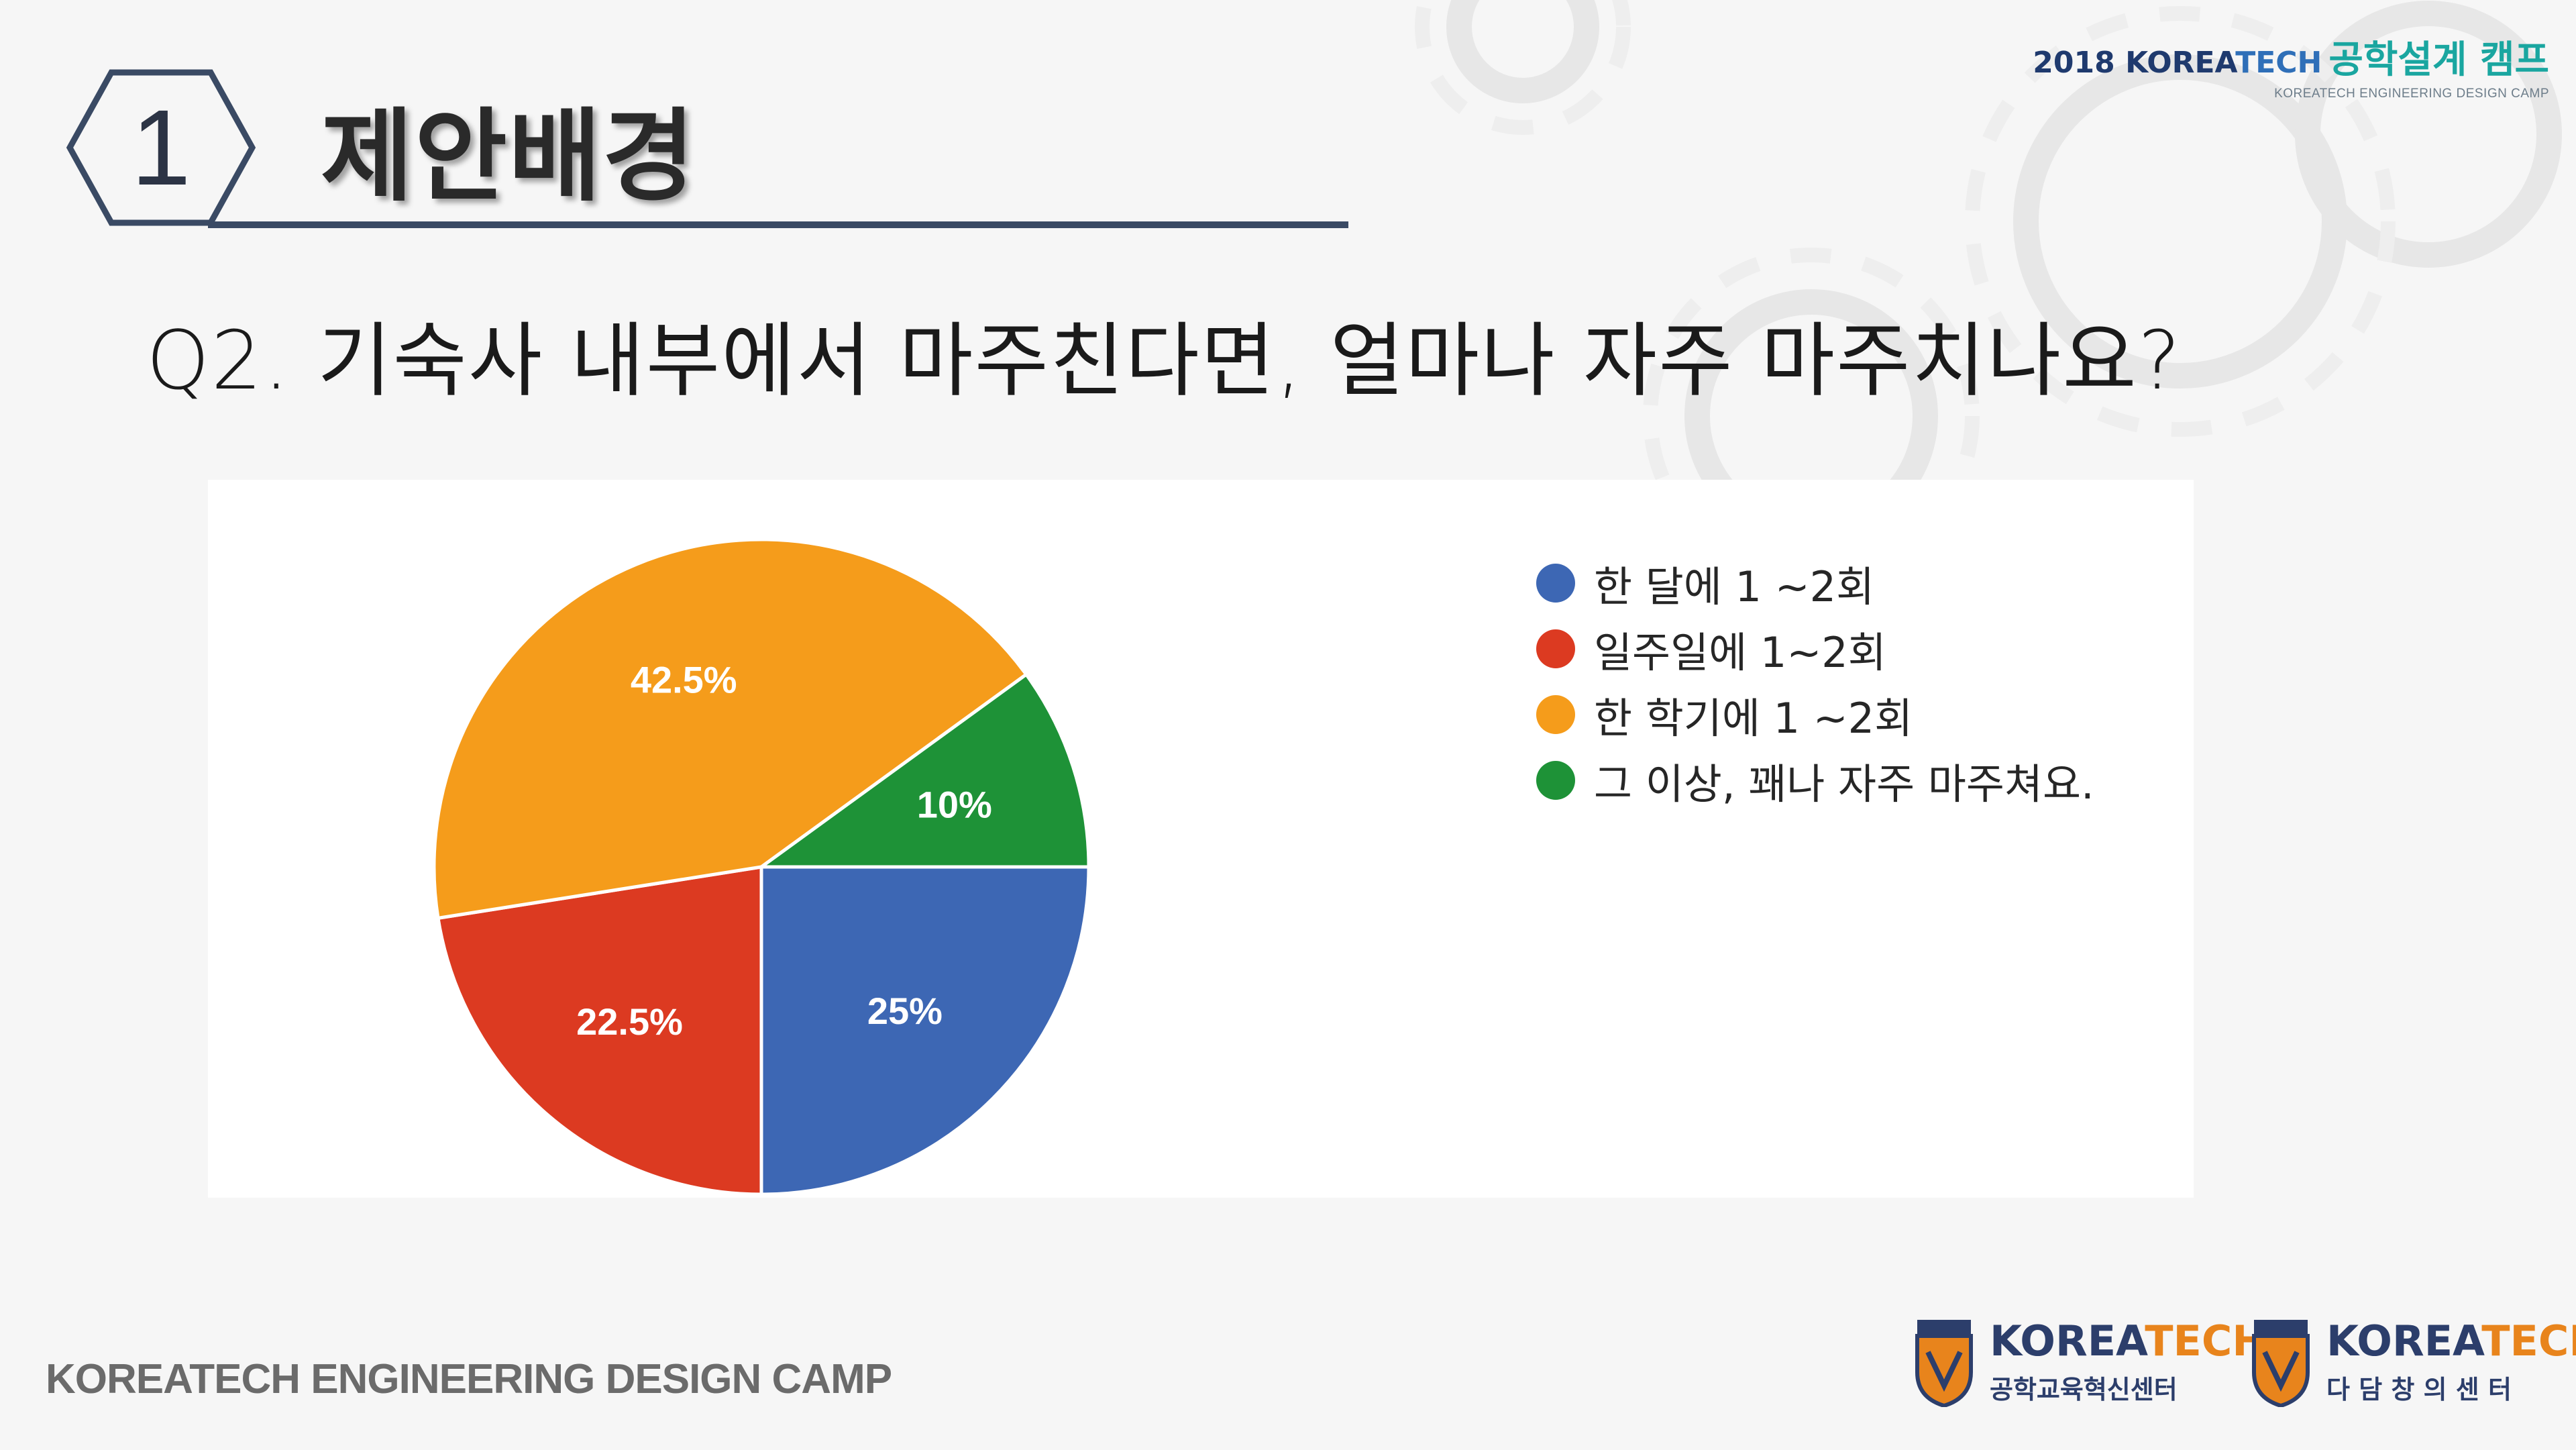 The height and width of the screenshot is (1450, 2576). I want to click on legend-item: 한 달에 1 ~2회, so click(1815, 583).